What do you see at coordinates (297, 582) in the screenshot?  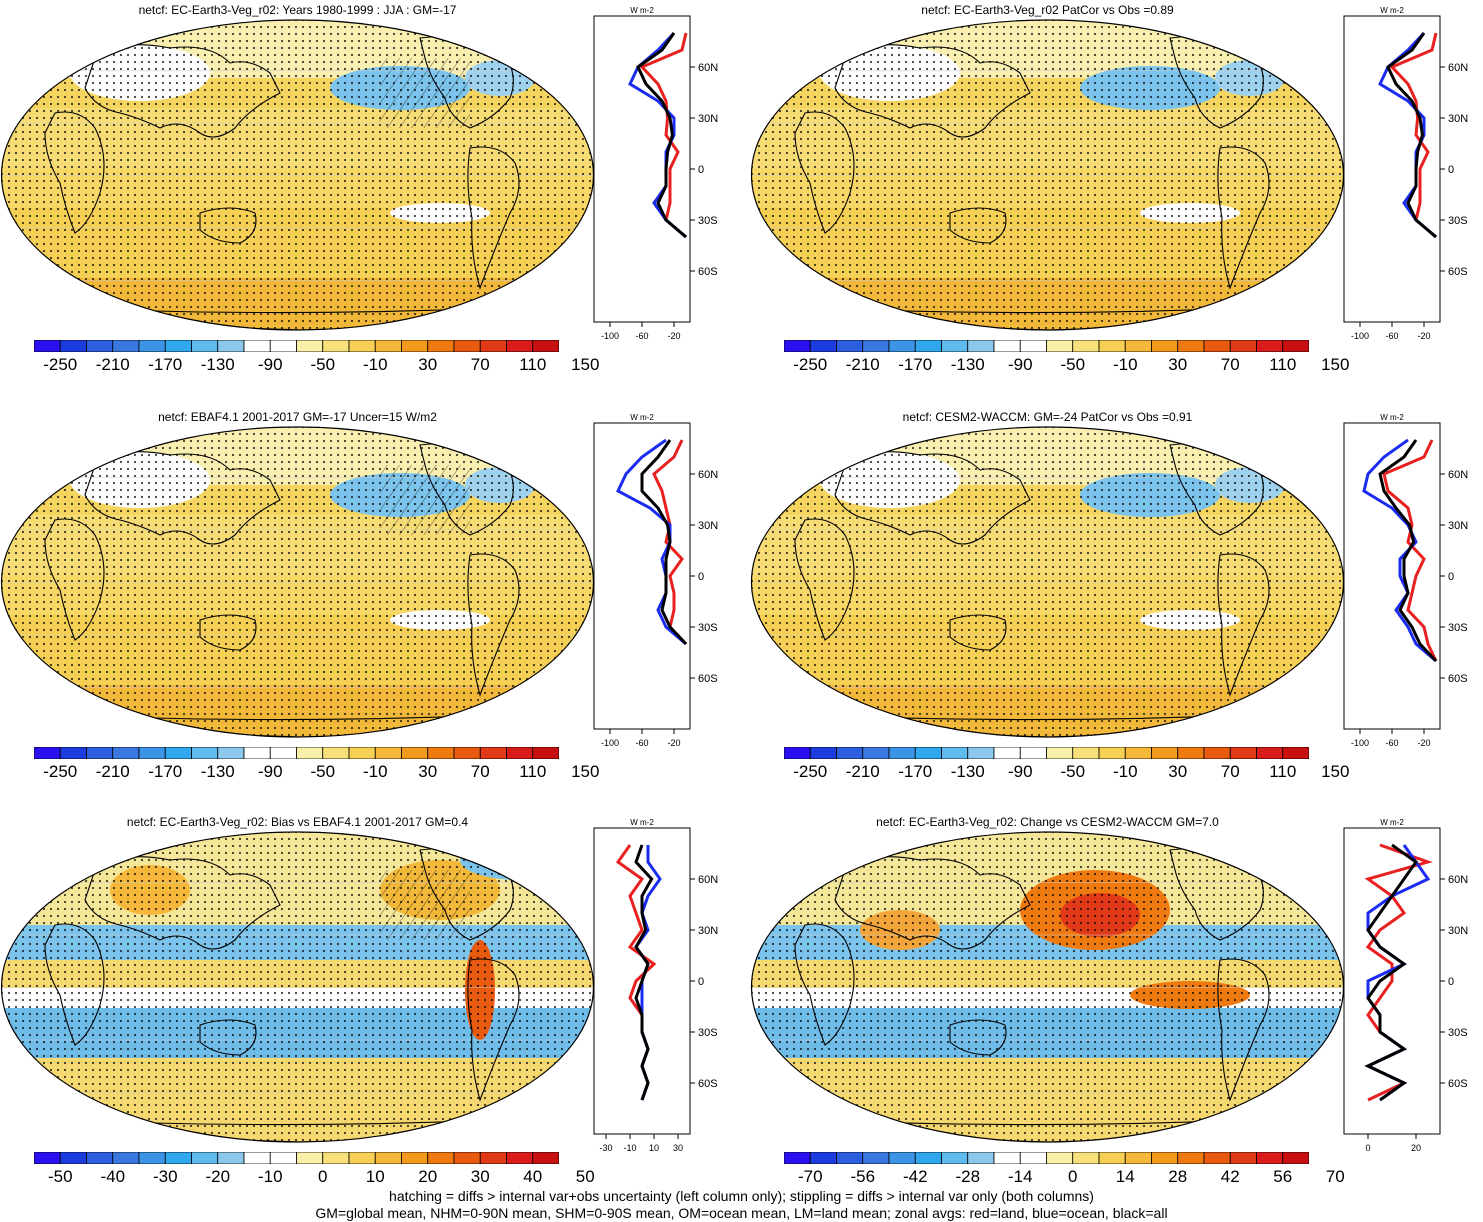 I see `world-map` at bounding box center [297, 582].